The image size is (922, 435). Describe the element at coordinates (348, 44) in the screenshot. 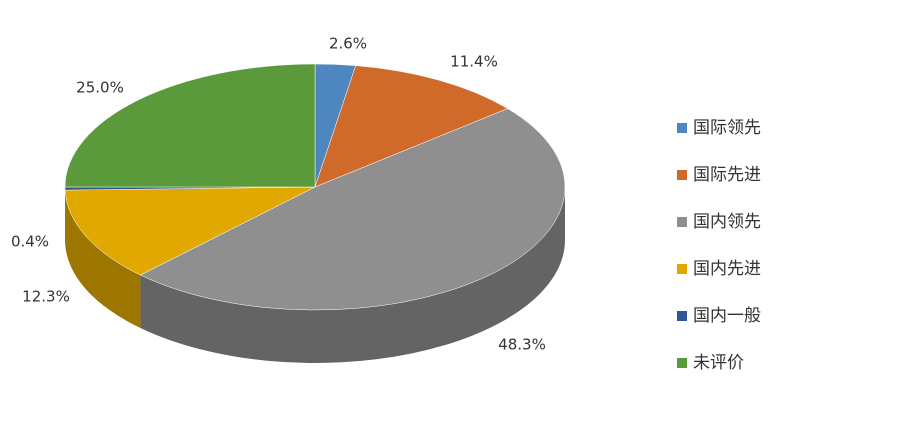

I see `data-label: 2.6%` at that location.